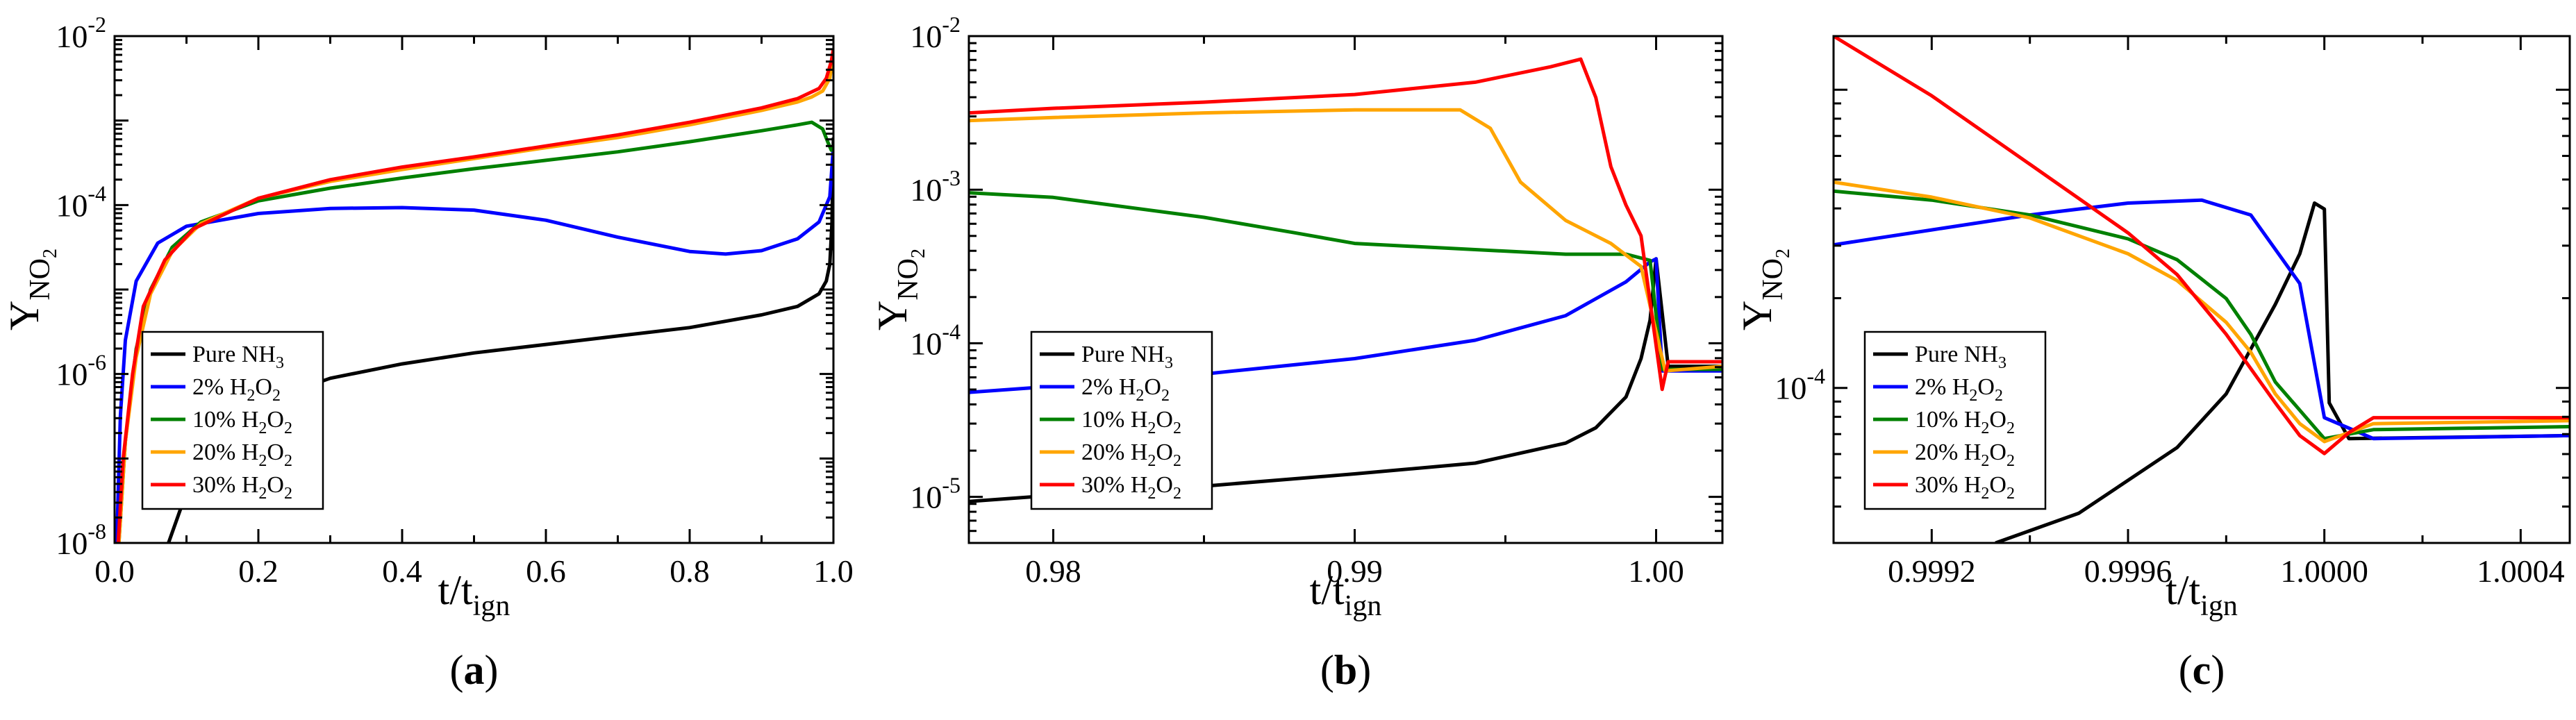 The image size is (2576, 720). What do you see at coordinates (935, 494) in the screenshot?
I see `y-tick-label: 10⁻⁵` at bounding box center [935, 494].